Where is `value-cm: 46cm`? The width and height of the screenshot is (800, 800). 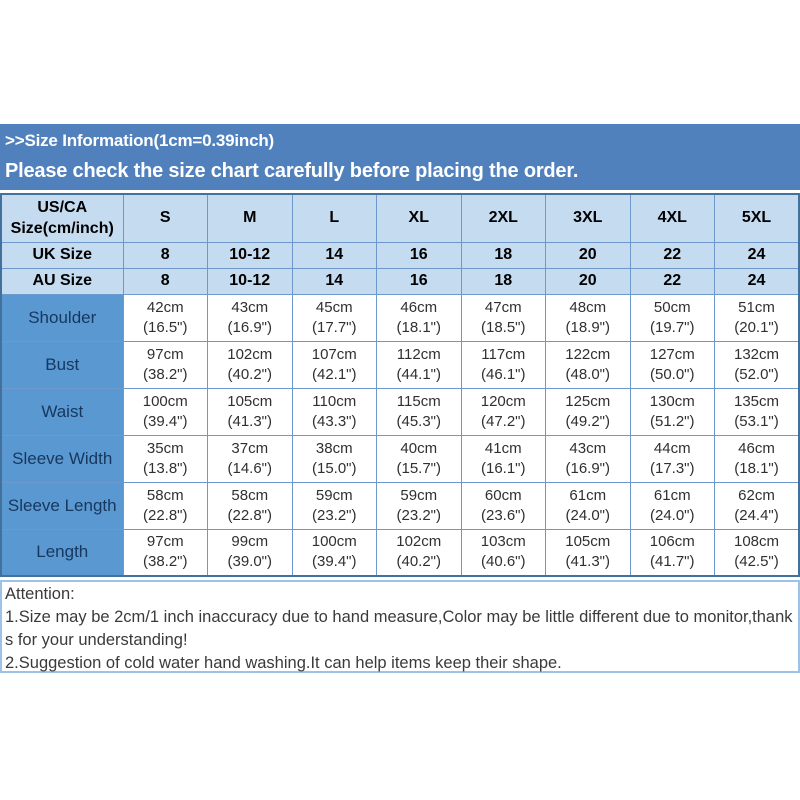 value-cm: 46cm is located at coordinates (419, 307).